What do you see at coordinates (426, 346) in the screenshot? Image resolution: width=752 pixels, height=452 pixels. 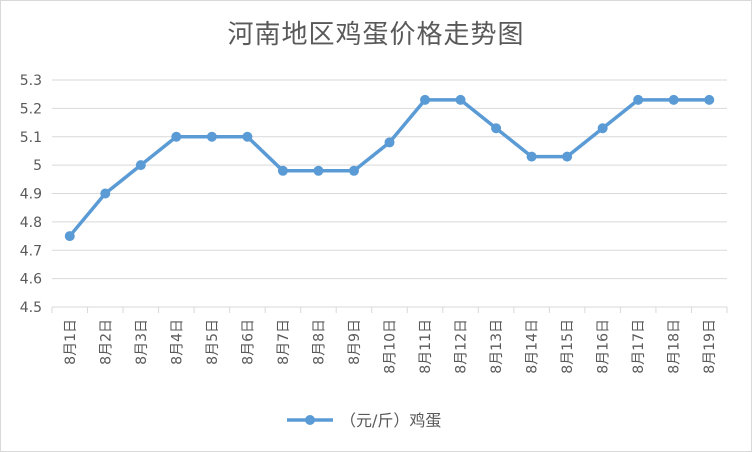 I see `x-tick-label: 8月11日` at bounding box center [426, 346].